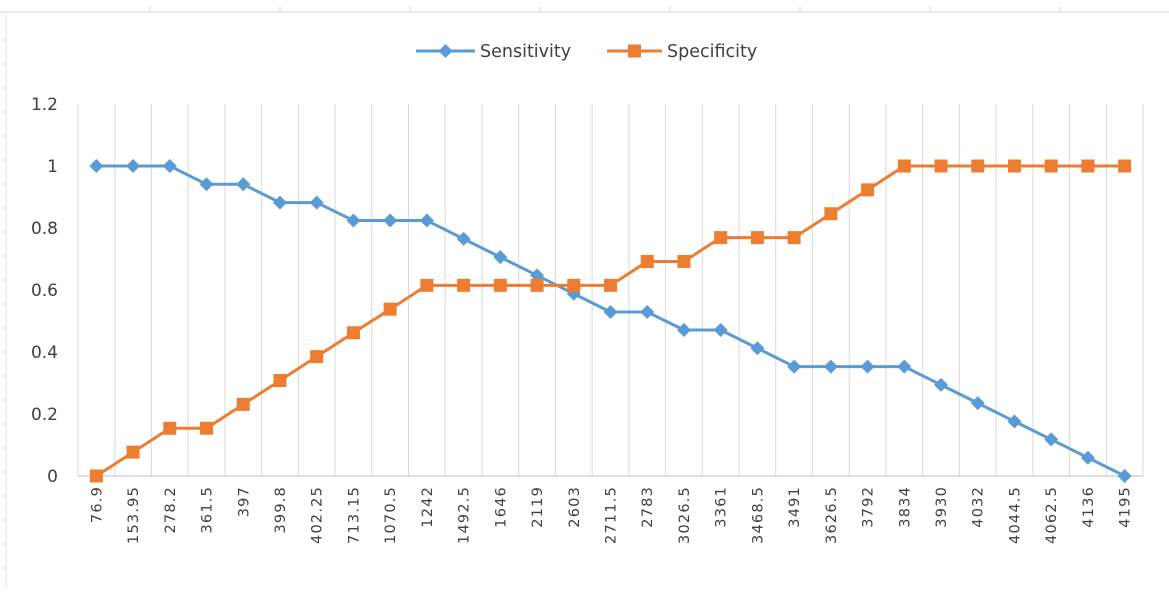 The image size is (1169, 593). What do you see at coordinates (832, 515) in the screenshot?
I see `x-tick-label: 3626.5` at bounding box center [832, 515].